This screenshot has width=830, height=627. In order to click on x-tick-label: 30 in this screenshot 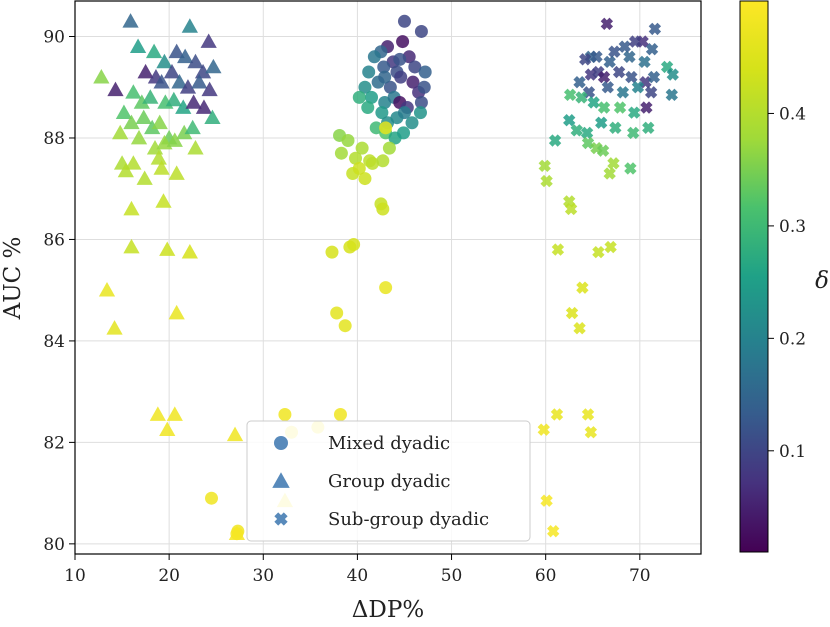, I will do `click(263, 576)`.